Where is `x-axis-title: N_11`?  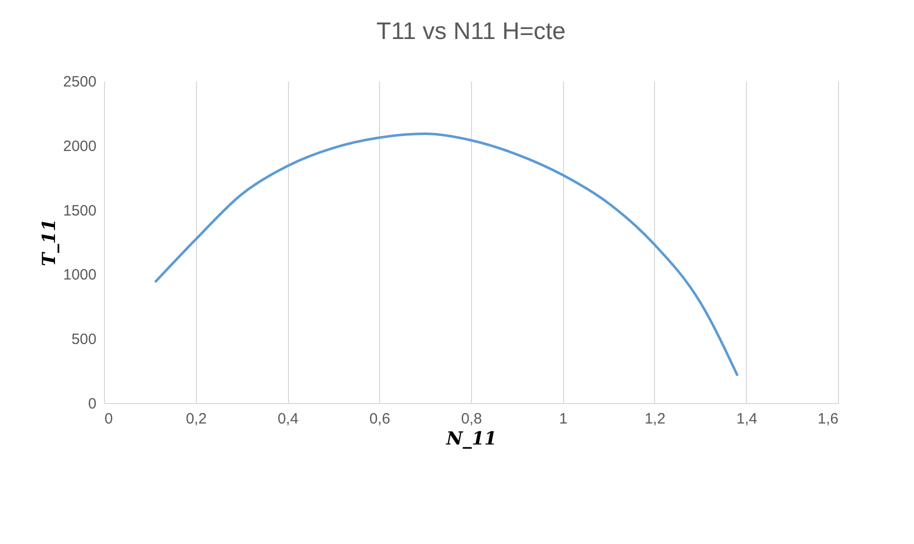 x-axis-title: N_11 is located at coordinates (471, 439).